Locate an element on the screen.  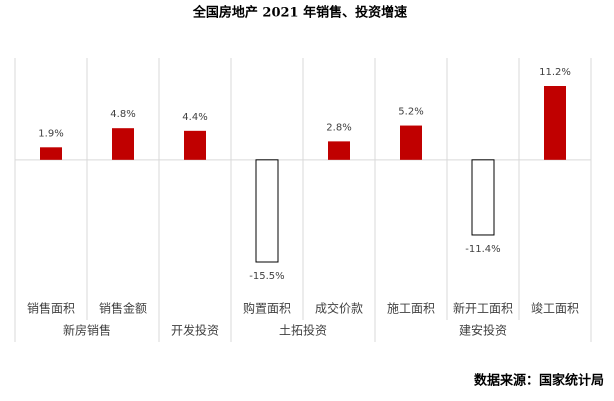
category-label: 成交价款 is located at coordinates (339, 308).